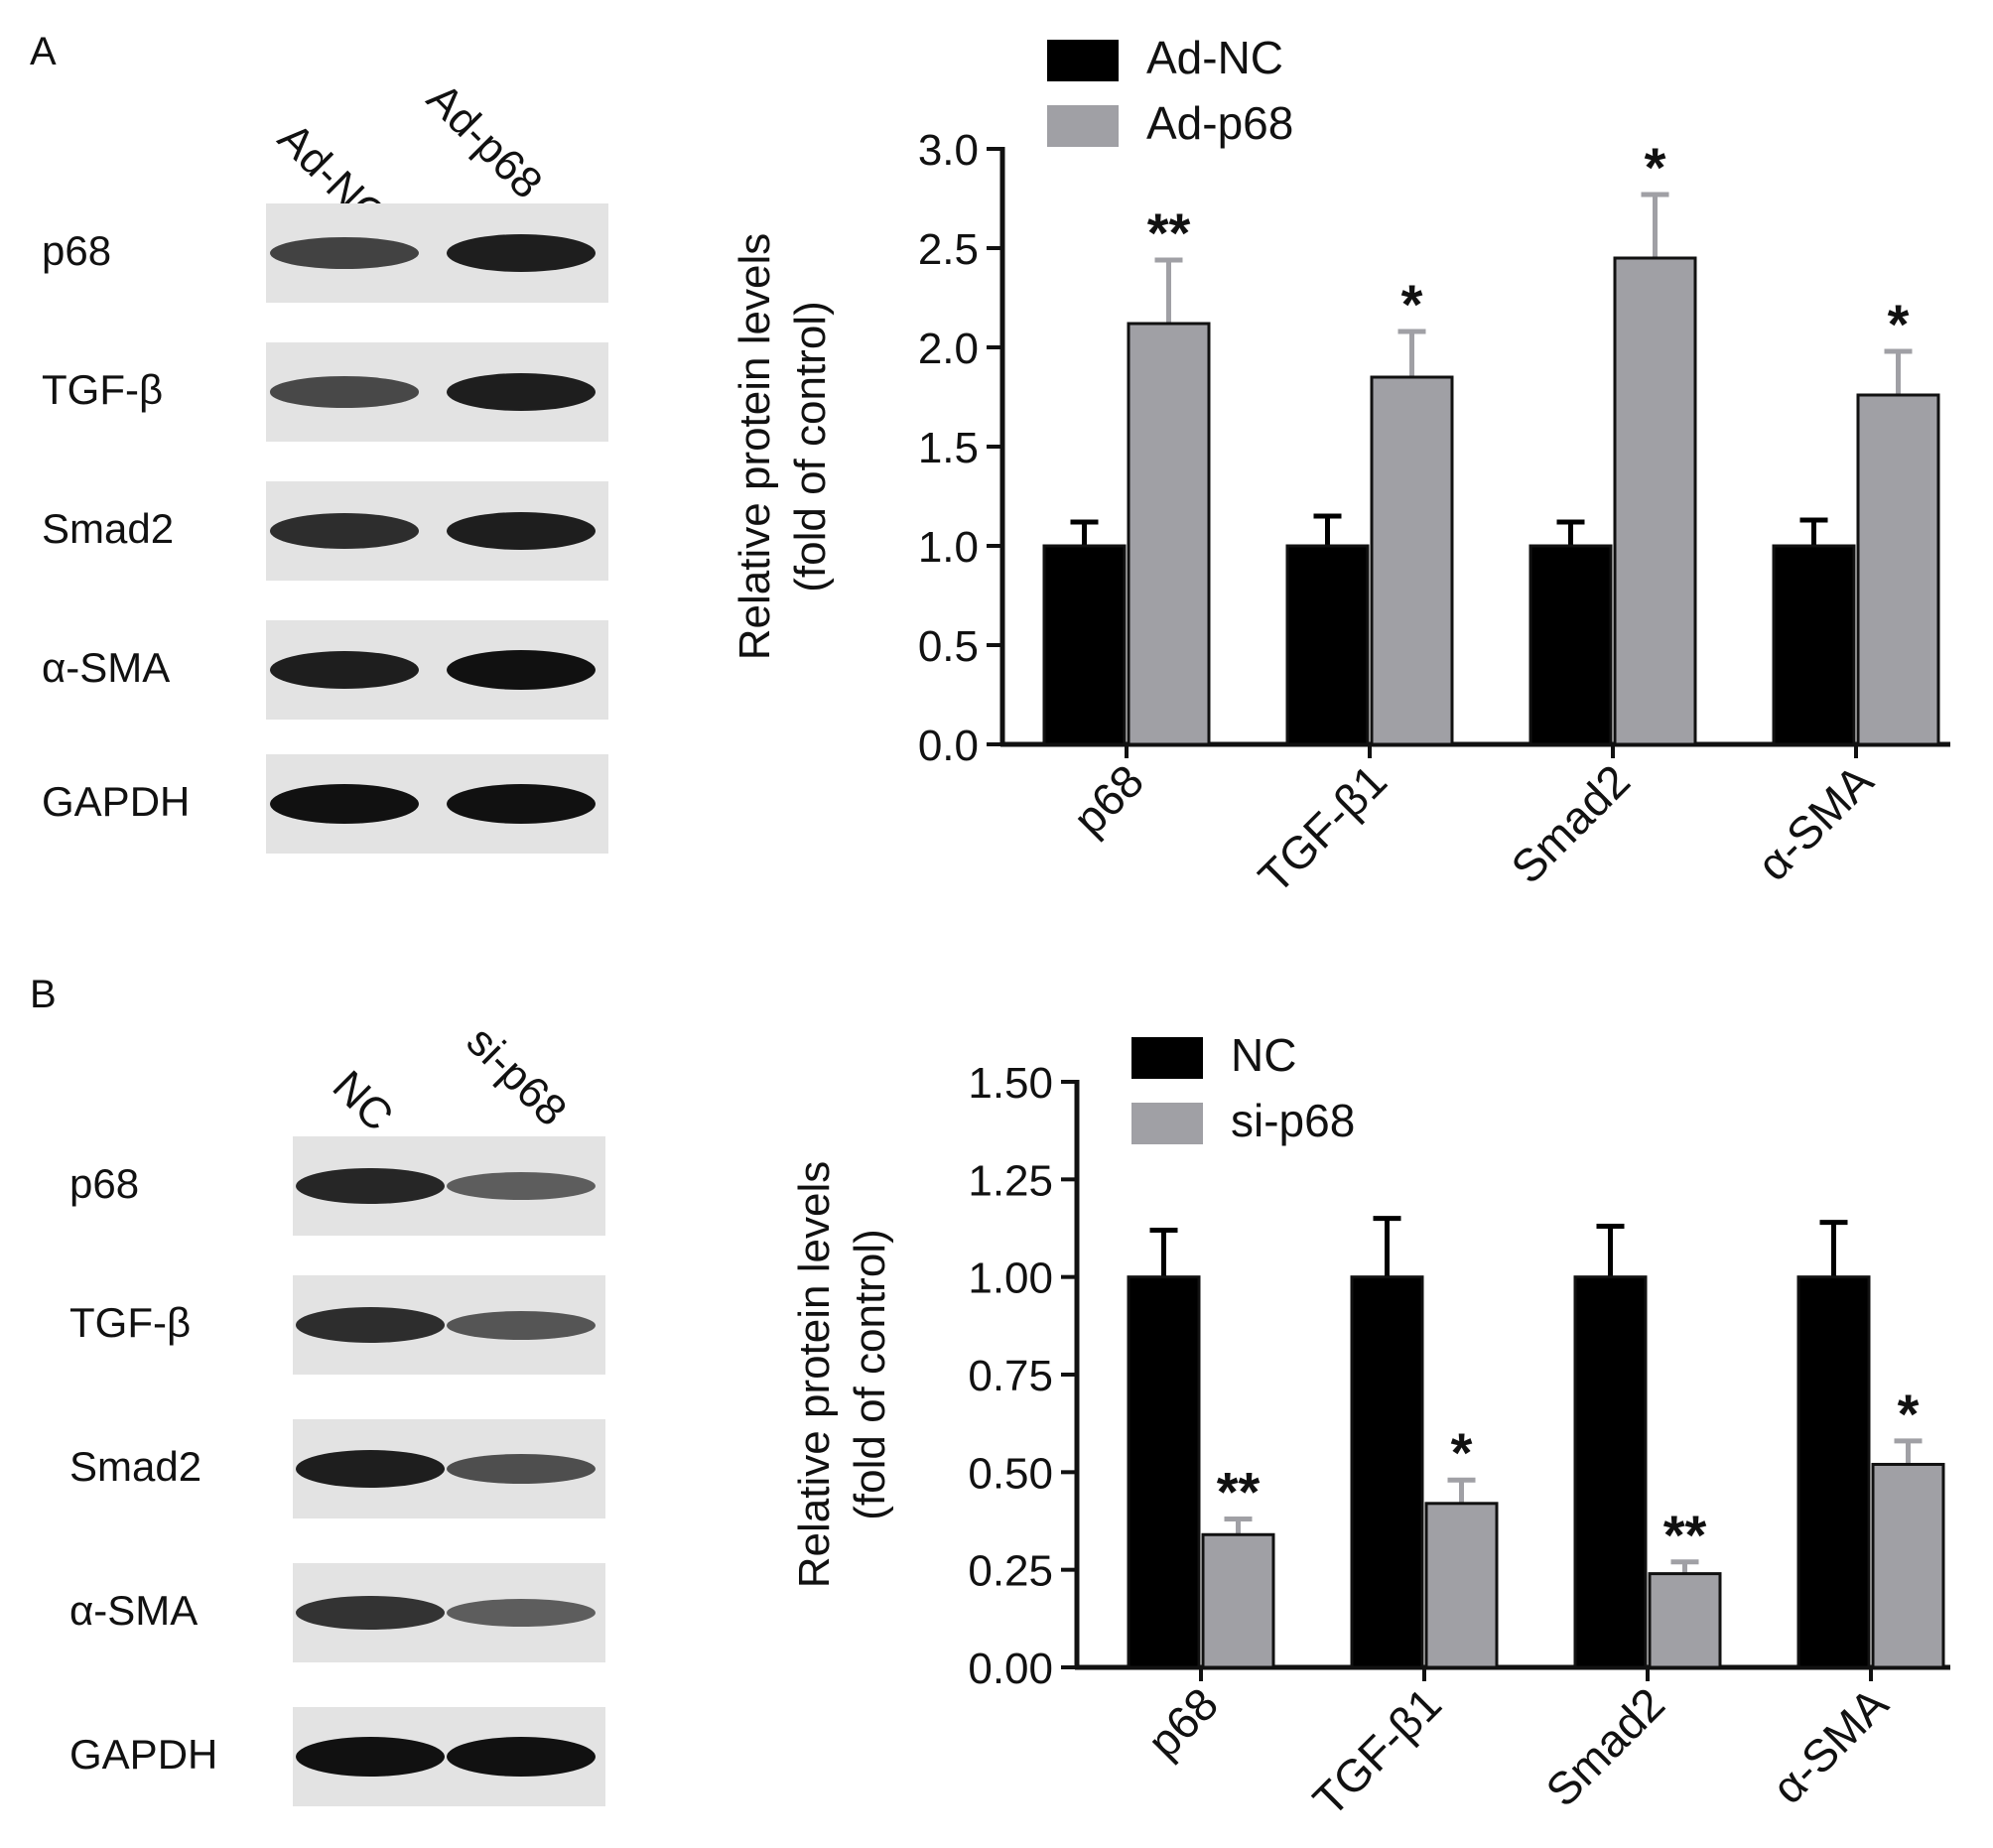 This screenshot has width=1993, height=1848. I want to click on panel-letter-a: A, so click(43, 51).